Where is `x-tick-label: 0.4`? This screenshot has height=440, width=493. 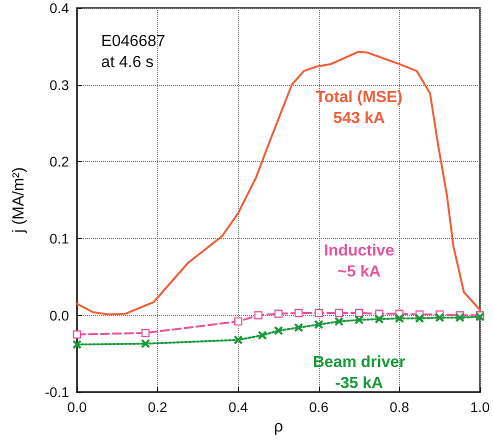 x-tick-label: 0.4 is located at coordinates (238, 407).